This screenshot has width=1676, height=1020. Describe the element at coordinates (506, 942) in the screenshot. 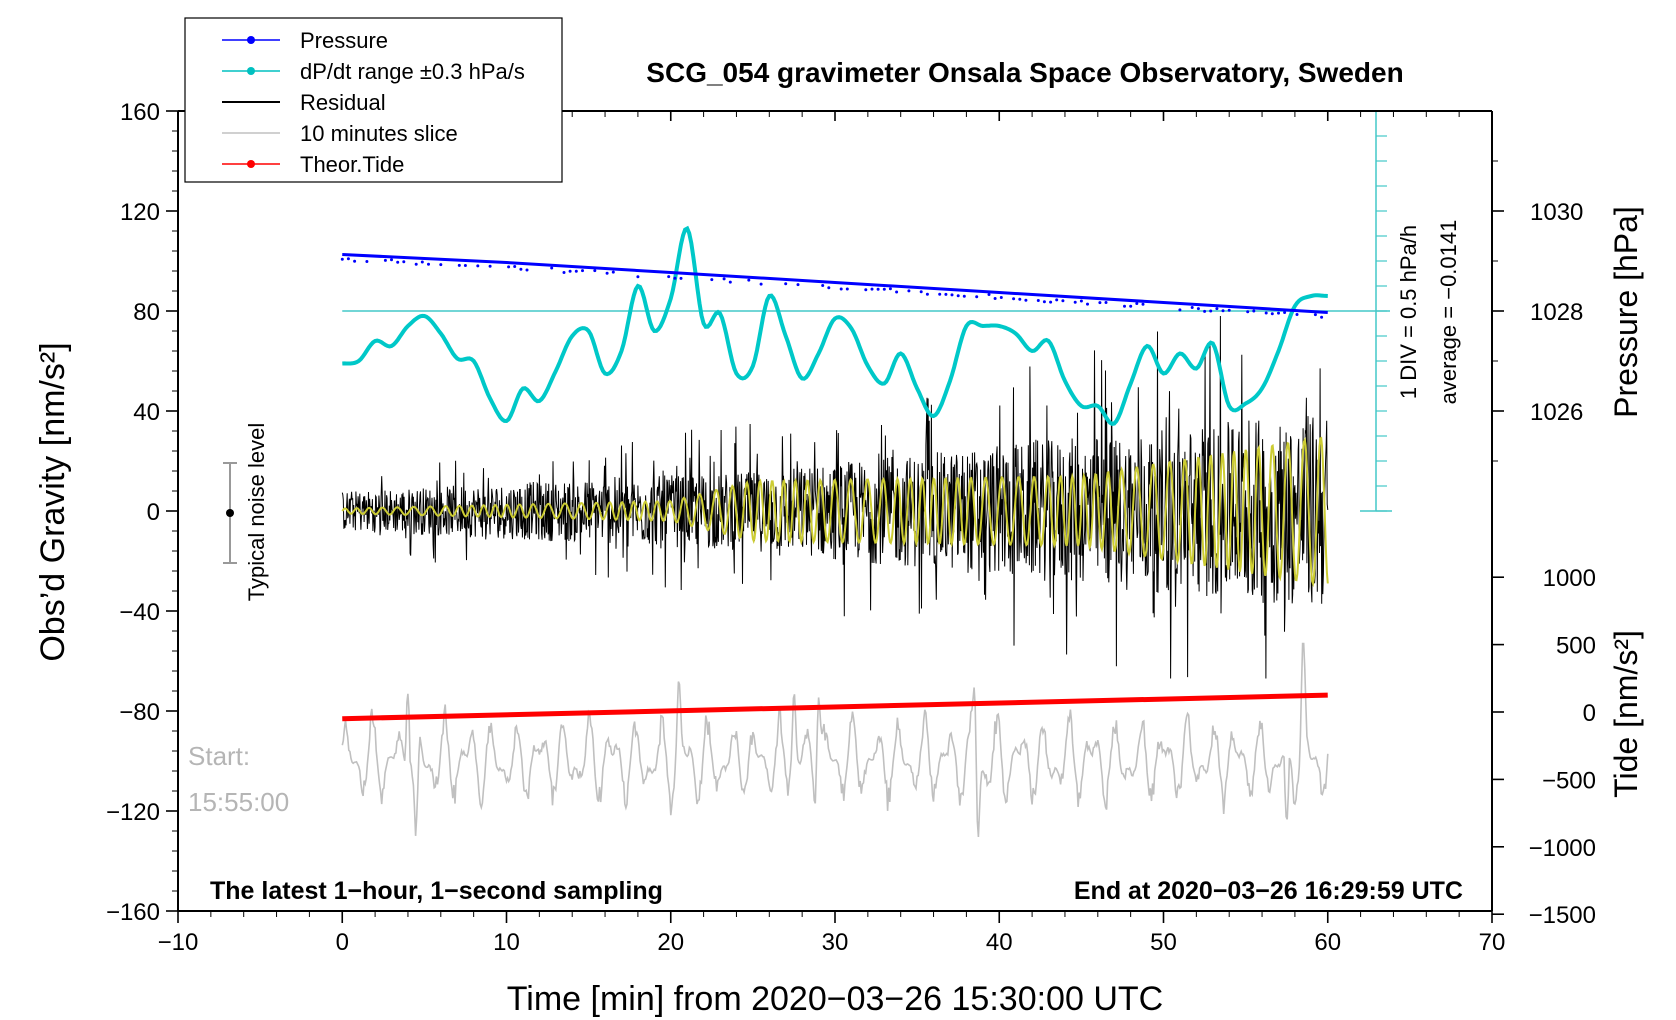

I see `x-tick-label: 10` at that location.